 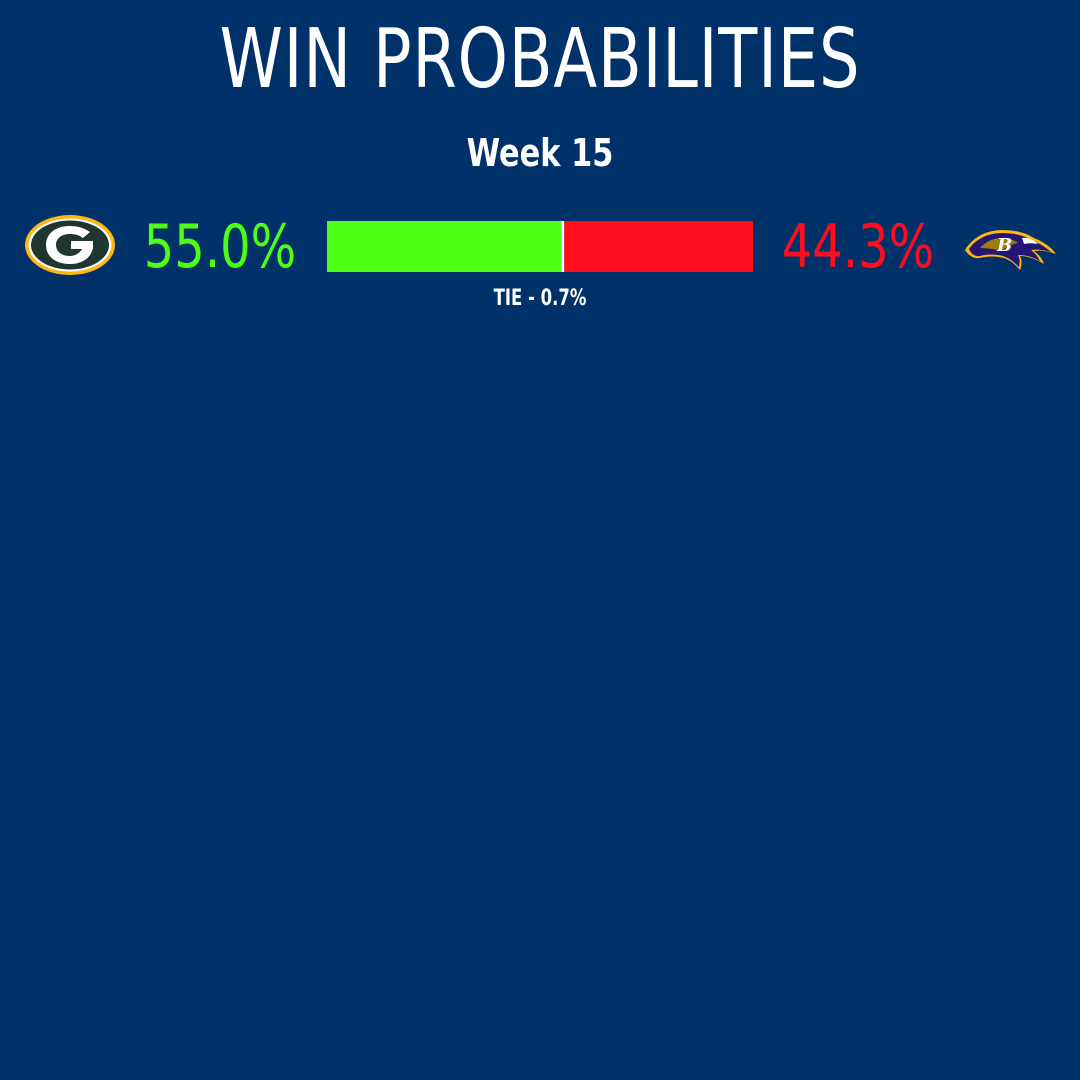 I want to click on left-team-probability: 55.0%, so click(x=220, y=247).